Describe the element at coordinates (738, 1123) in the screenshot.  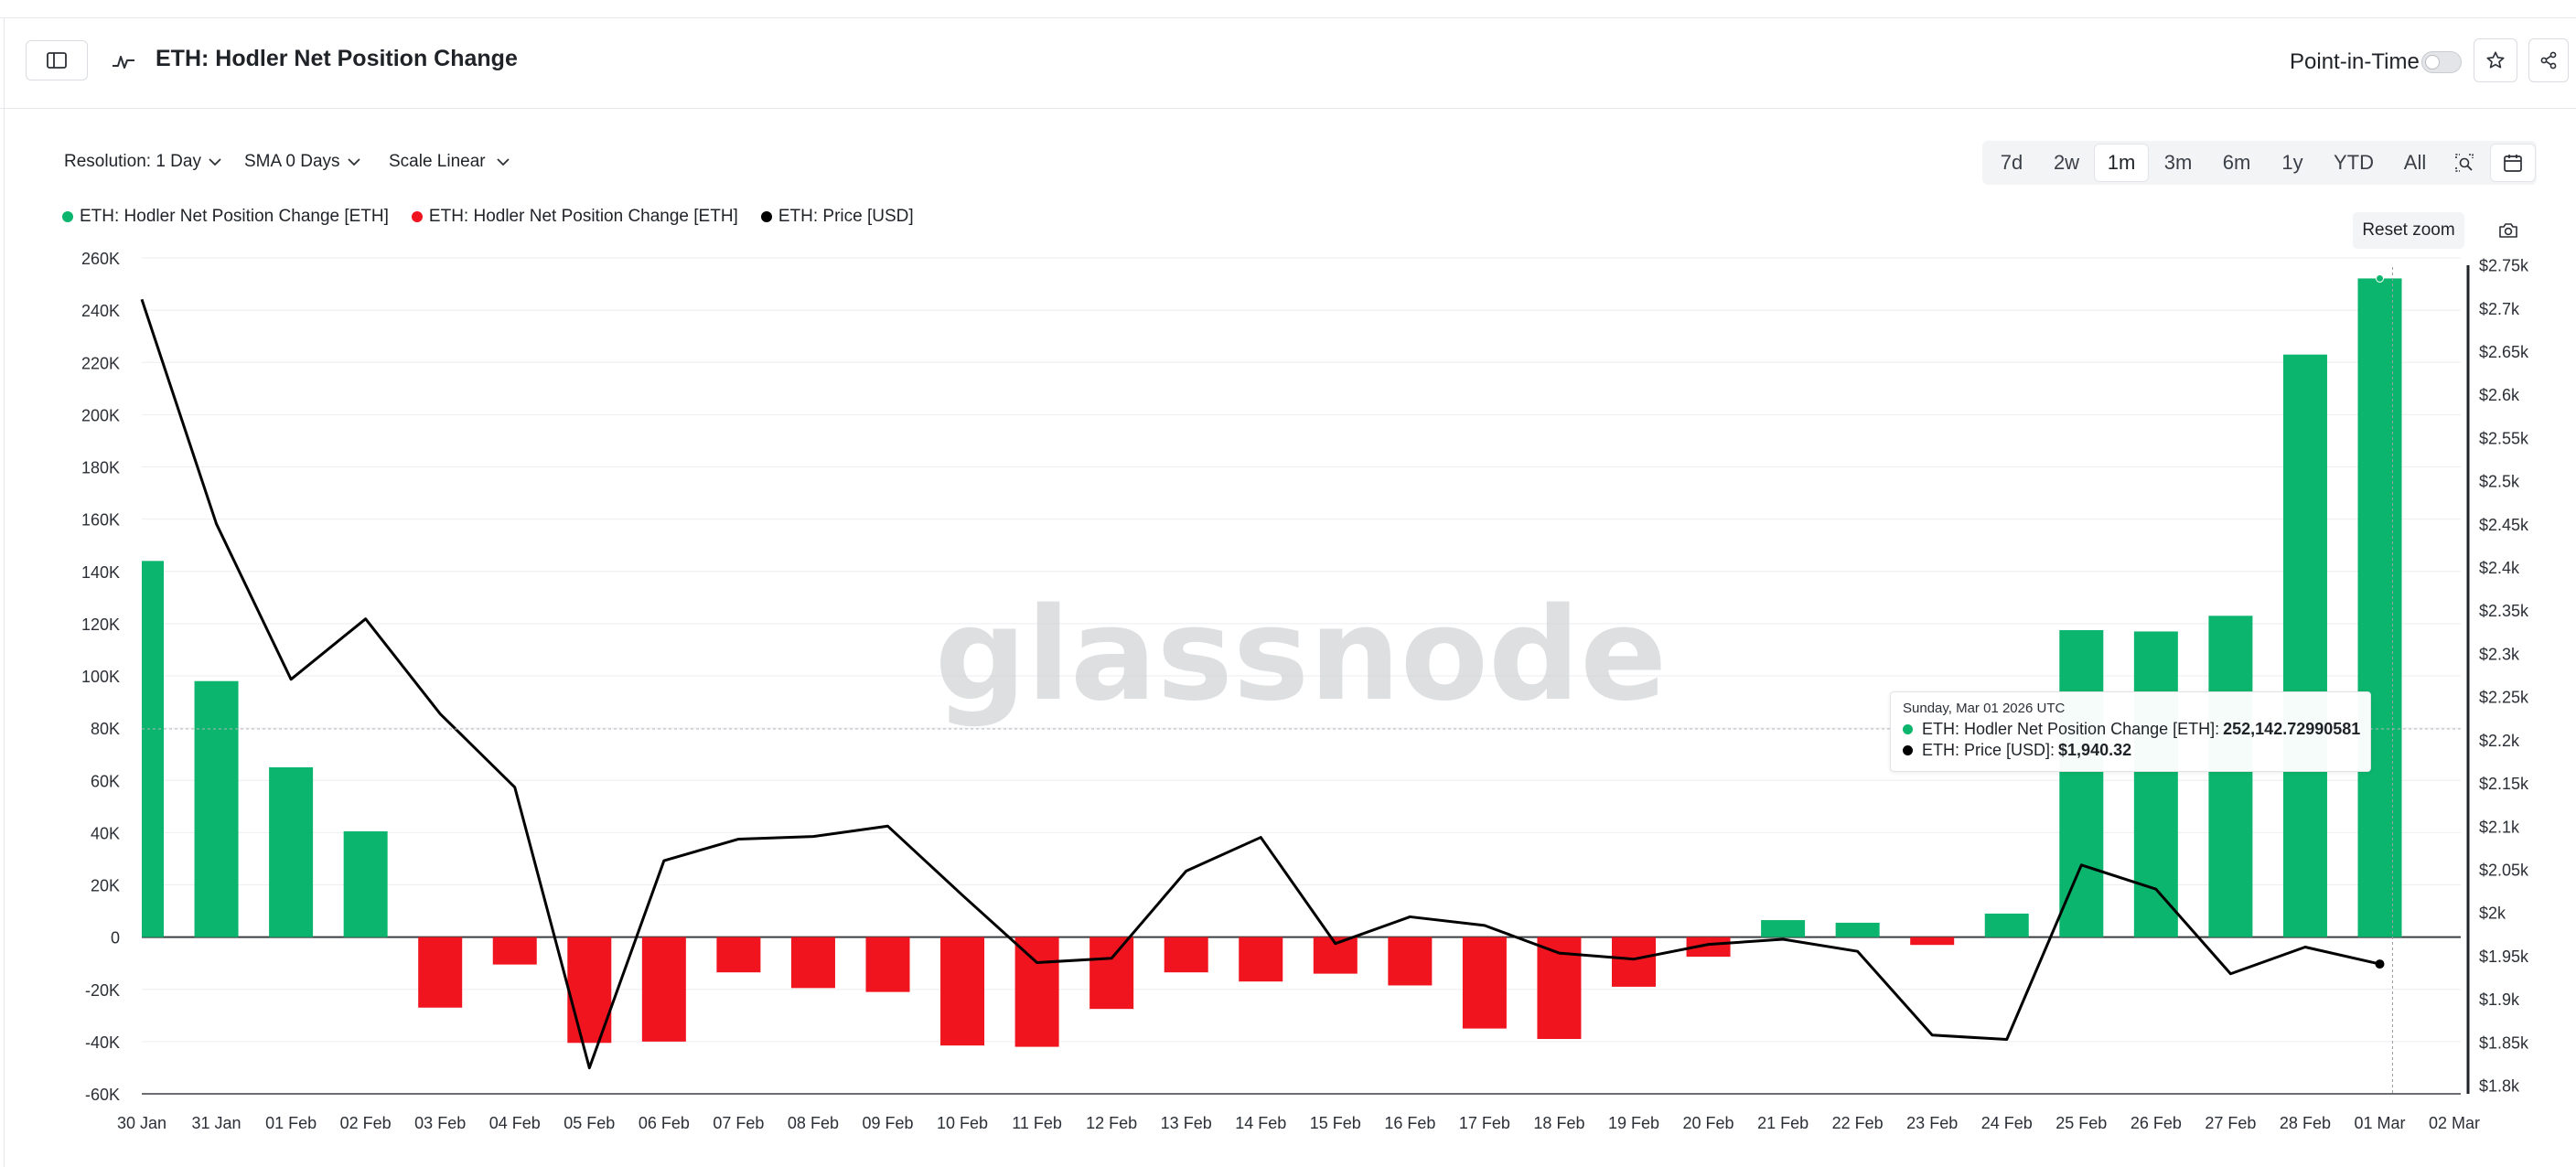
I see `x-tick-label: 07 Feb` at that location.